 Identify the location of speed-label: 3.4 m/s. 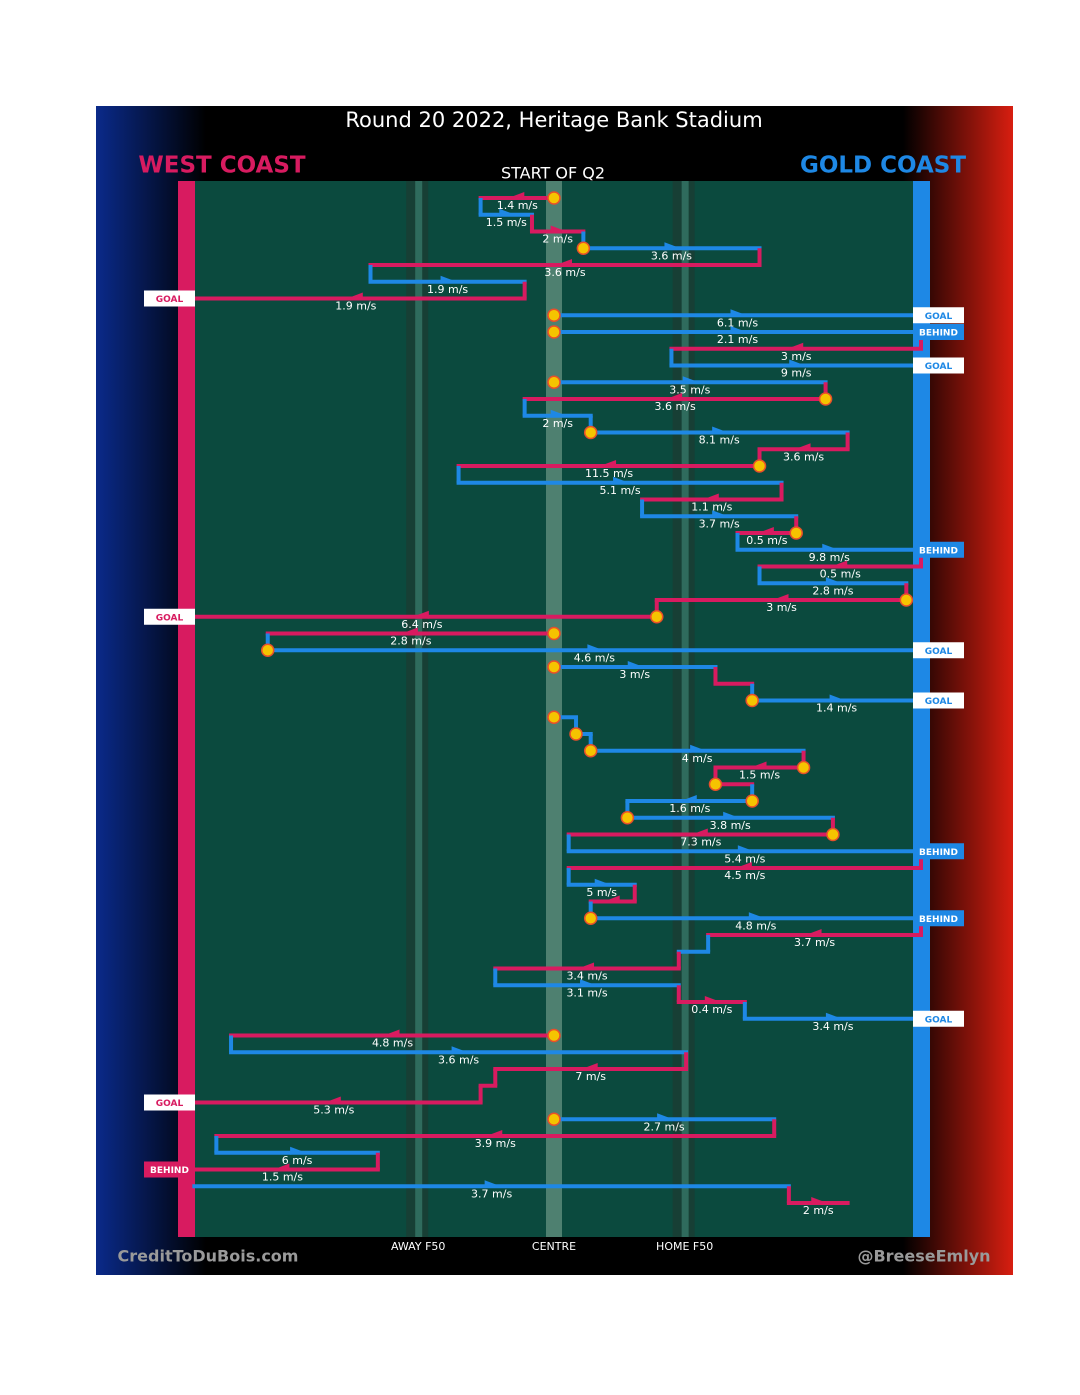
(832, 1026).